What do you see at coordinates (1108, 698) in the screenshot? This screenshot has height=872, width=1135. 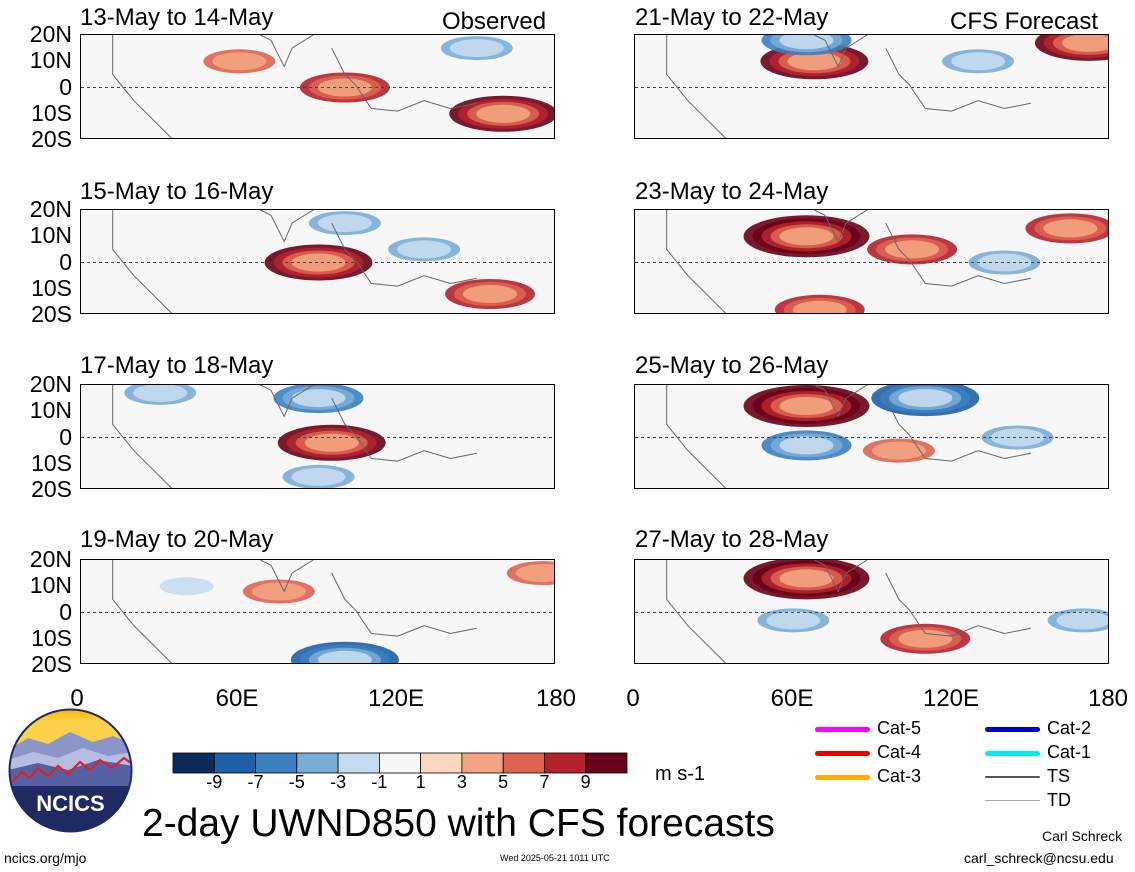 I see `x-tick-label: 180` at bounding box center [1108, 698].